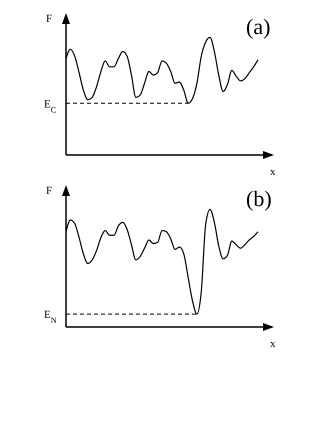 Image resolution: width=327 pixels, height=436 pixels. Describe the element at coordinates (50, 106) in the screenshot. I see `ref-line-label: E$_{C}$` at that location.